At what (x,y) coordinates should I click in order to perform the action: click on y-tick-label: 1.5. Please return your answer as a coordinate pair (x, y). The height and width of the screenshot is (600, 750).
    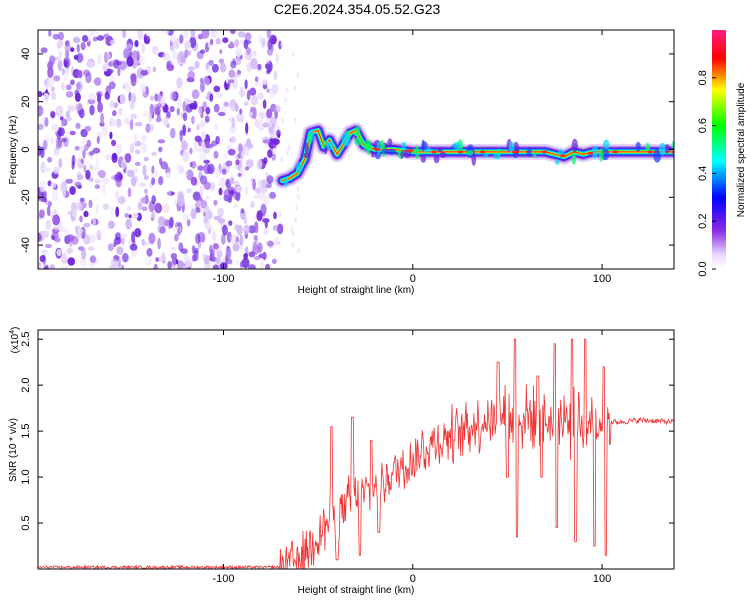
    Looking at the image, I should click on (26, 430).